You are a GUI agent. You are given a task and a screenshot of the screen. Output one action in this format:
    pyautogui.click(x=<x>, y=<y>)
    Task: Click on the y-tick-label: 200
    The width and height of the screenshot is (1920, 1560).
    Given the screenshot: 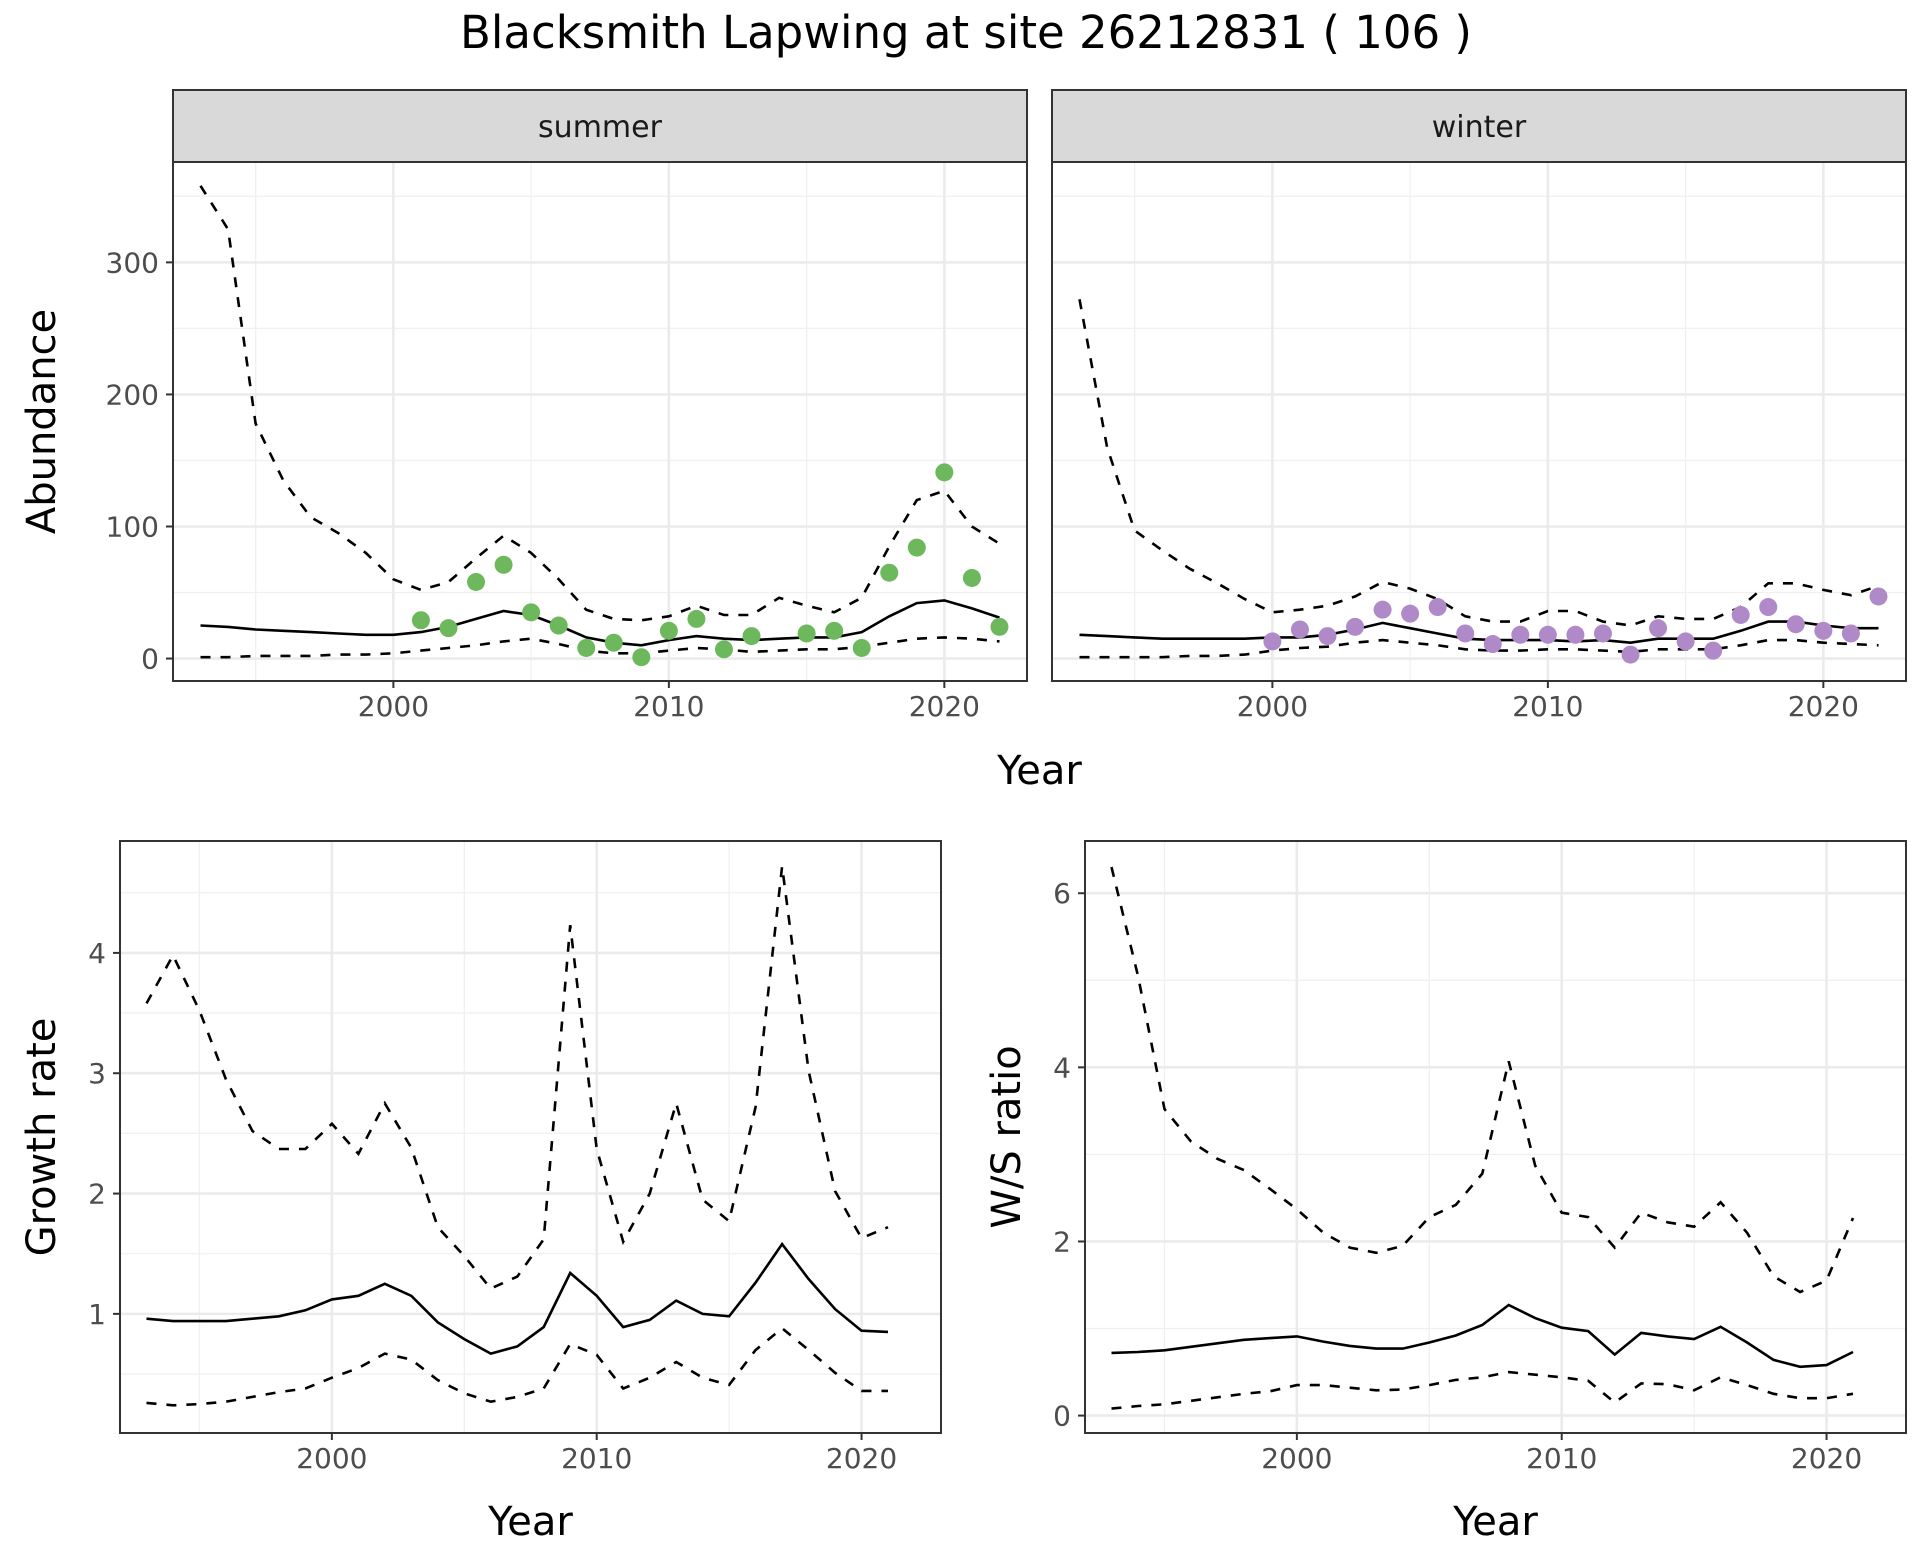 What is the action you would take?
    pyautogui.click(x=132, y=394)
    